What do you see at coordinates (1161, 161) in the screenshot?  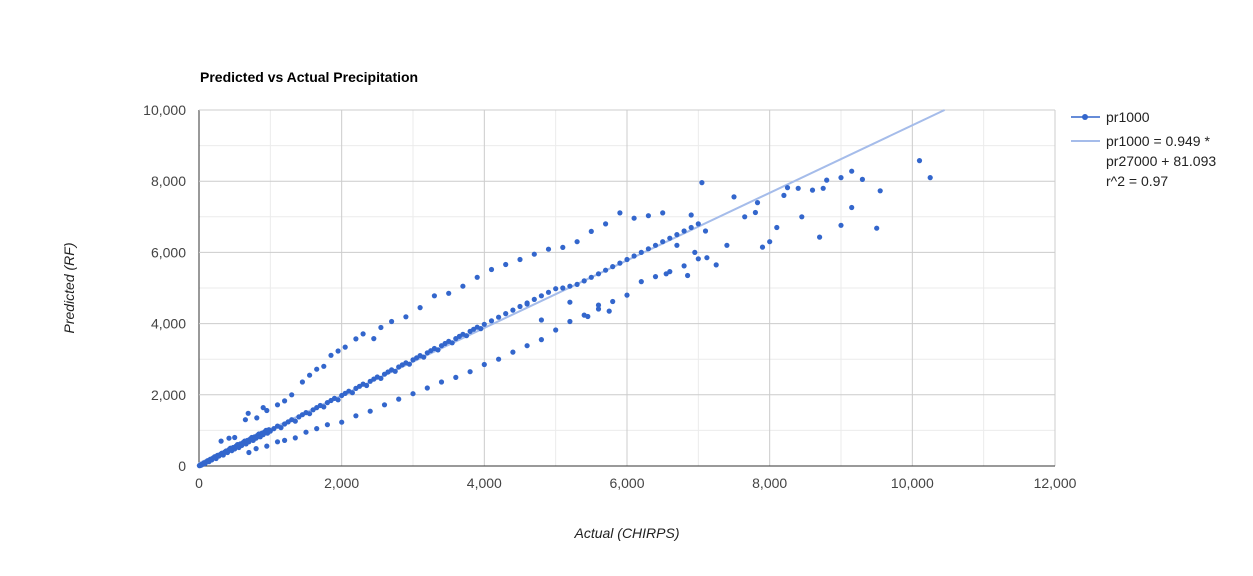 I see `legend-trendline-label-2: pr27000 + 81.093` at bounding box center [1161, 161].